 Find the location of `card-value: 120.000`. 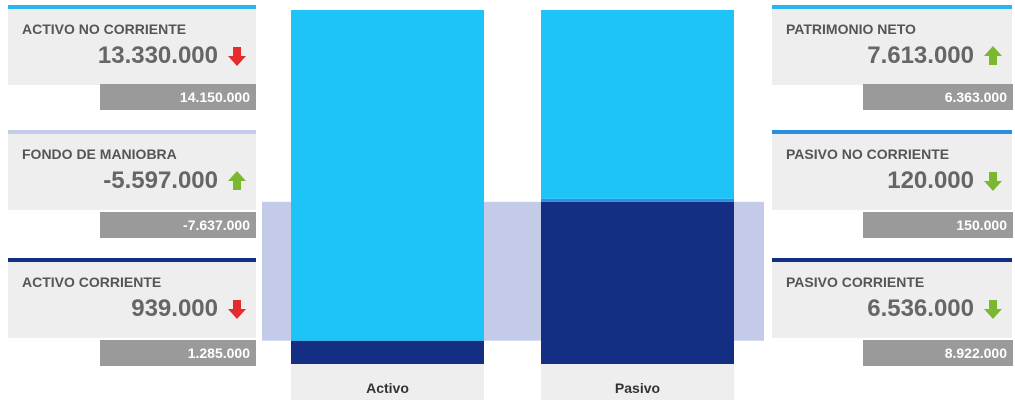

card-value: 120.000 is located at coordinates (930, 180).